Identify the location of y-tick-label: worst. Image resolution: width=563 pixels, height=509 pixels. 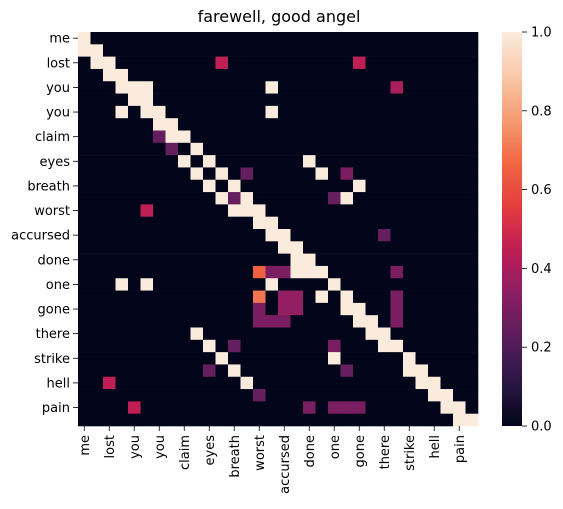
(52, 211).